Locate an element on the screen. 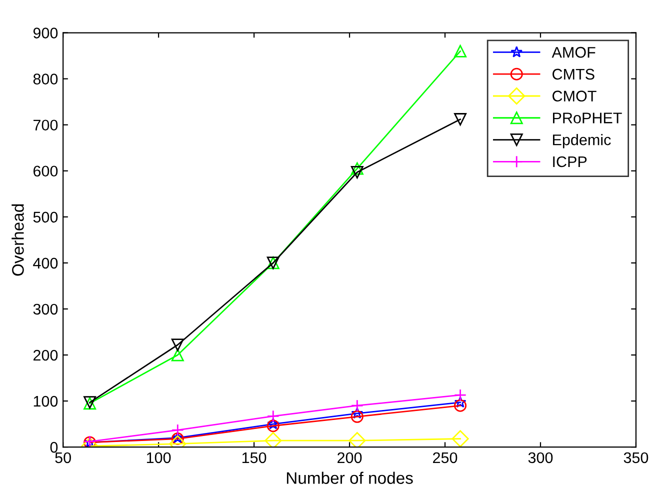  y-tick-label: 400 is located at coordinates (45, 263).